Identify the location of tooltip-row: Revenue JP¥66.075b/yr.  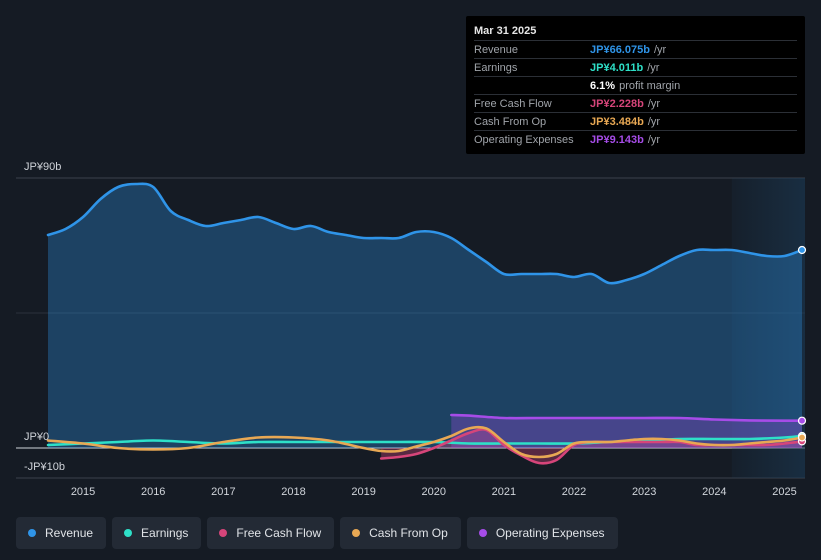
(635, 49).